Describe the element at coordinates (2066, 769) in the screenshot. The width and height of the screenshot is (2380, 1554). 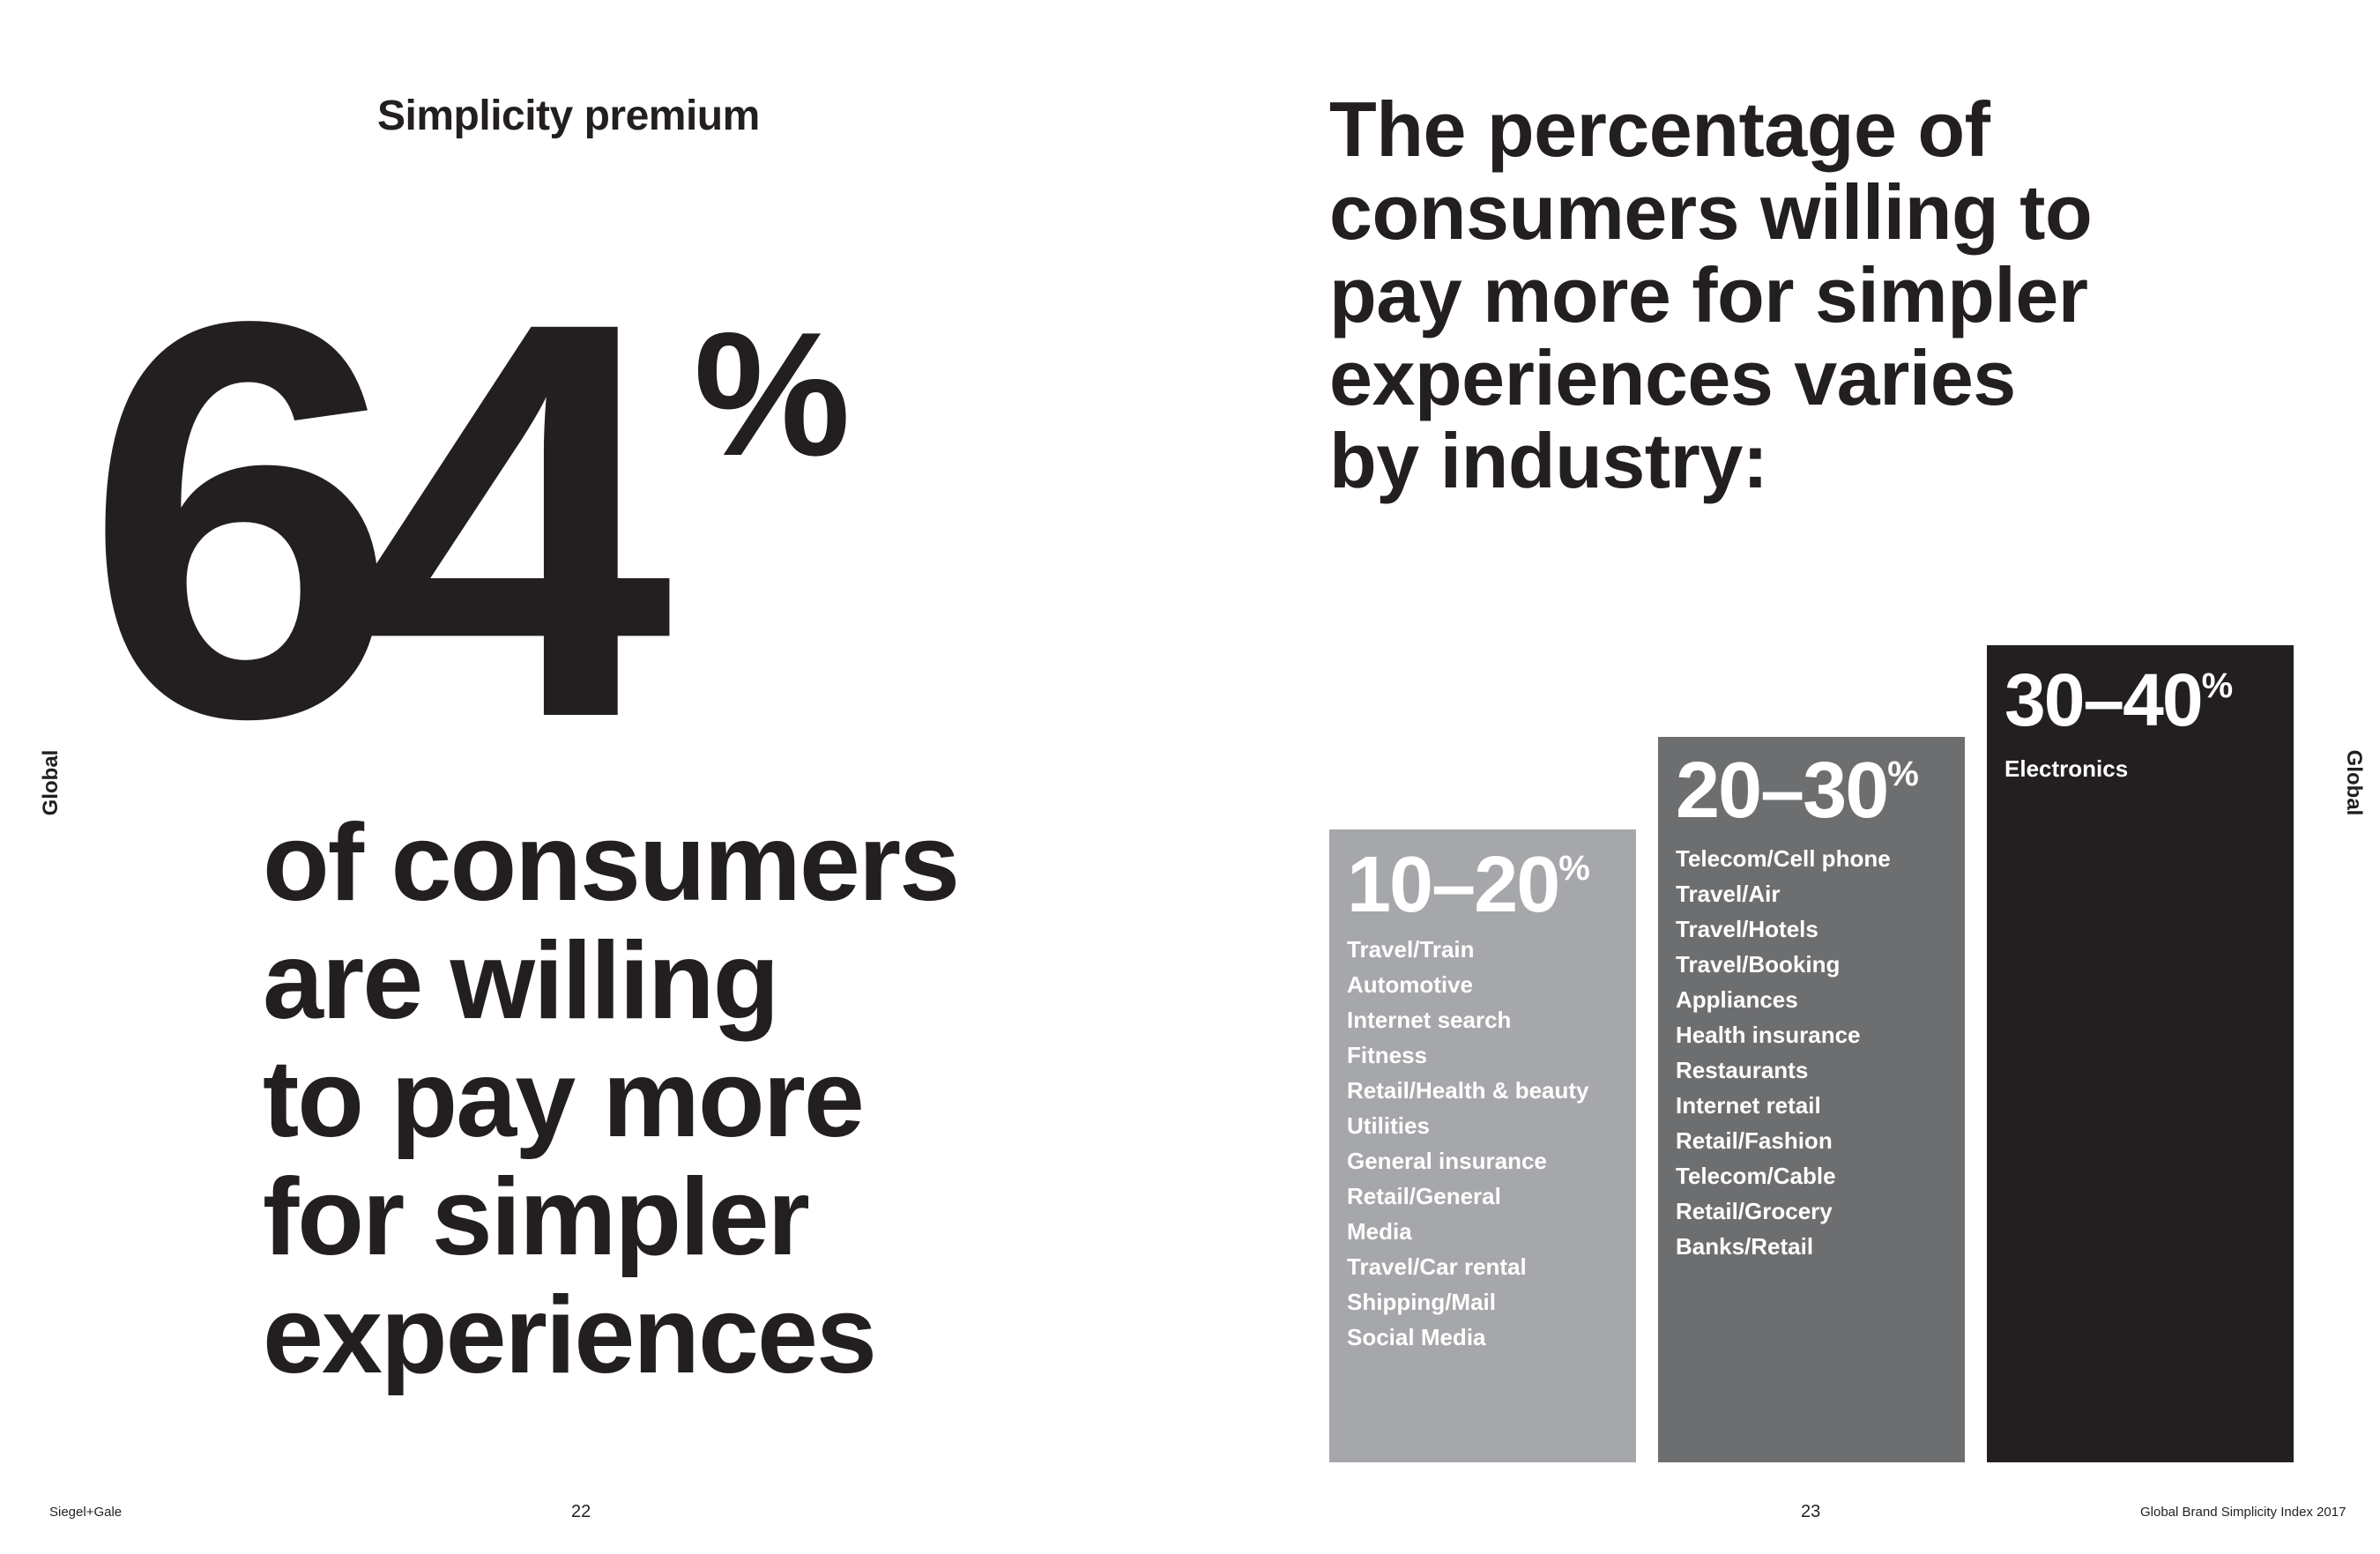
I see `industry-item: Electronics` at that location.